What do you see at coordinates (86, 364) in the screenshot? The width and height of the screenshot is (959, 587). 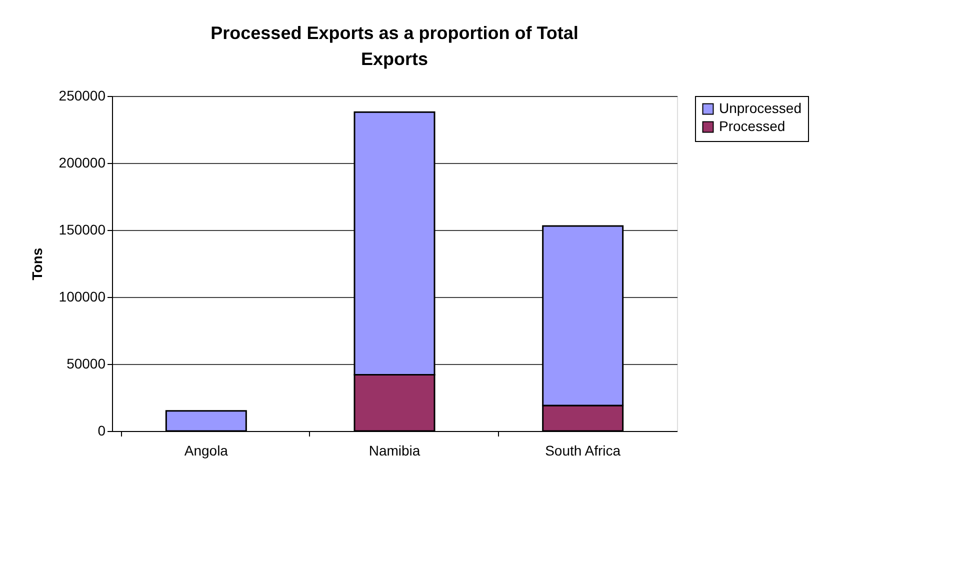 I see `y-tick-label: 50000` at bounding box center [86, 364].